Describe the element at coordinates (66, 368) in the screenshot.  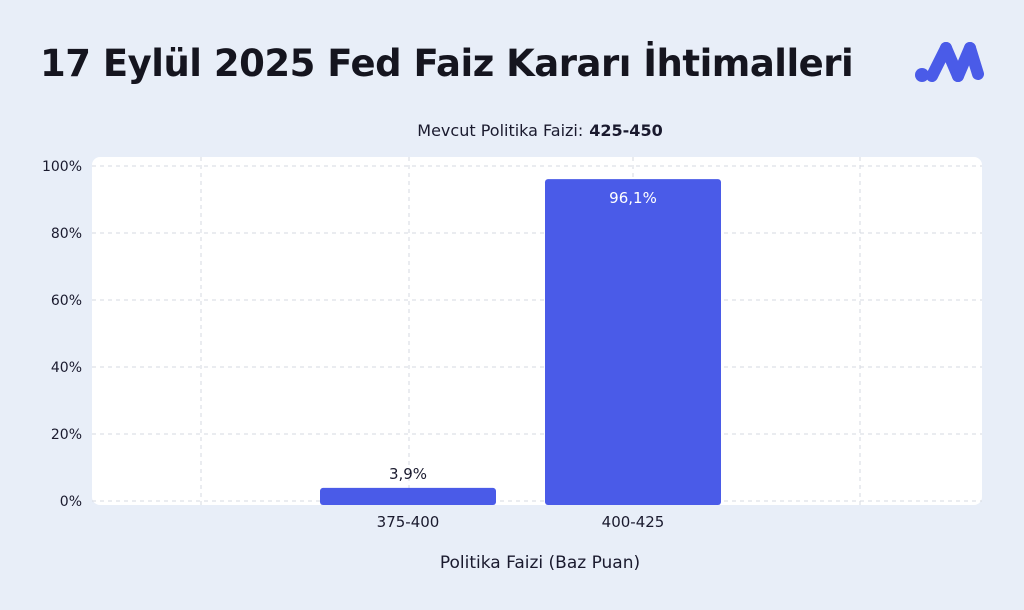
I see `y-tick-label: 40%` at that location.